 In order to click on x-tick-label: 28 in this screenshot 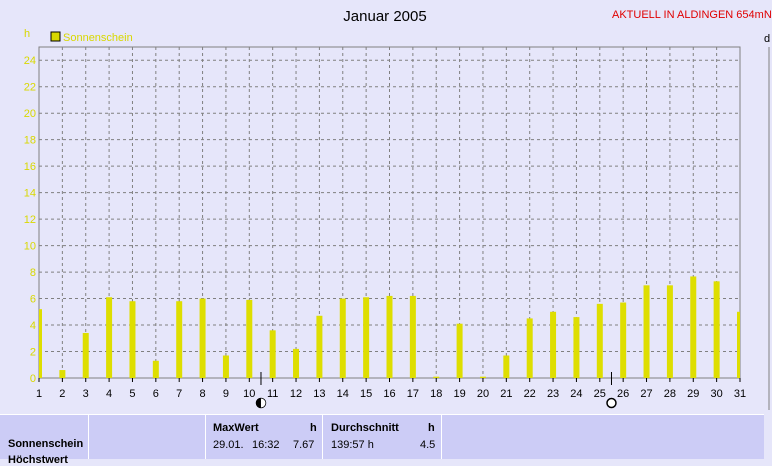, I will do `click(670, 394)`.